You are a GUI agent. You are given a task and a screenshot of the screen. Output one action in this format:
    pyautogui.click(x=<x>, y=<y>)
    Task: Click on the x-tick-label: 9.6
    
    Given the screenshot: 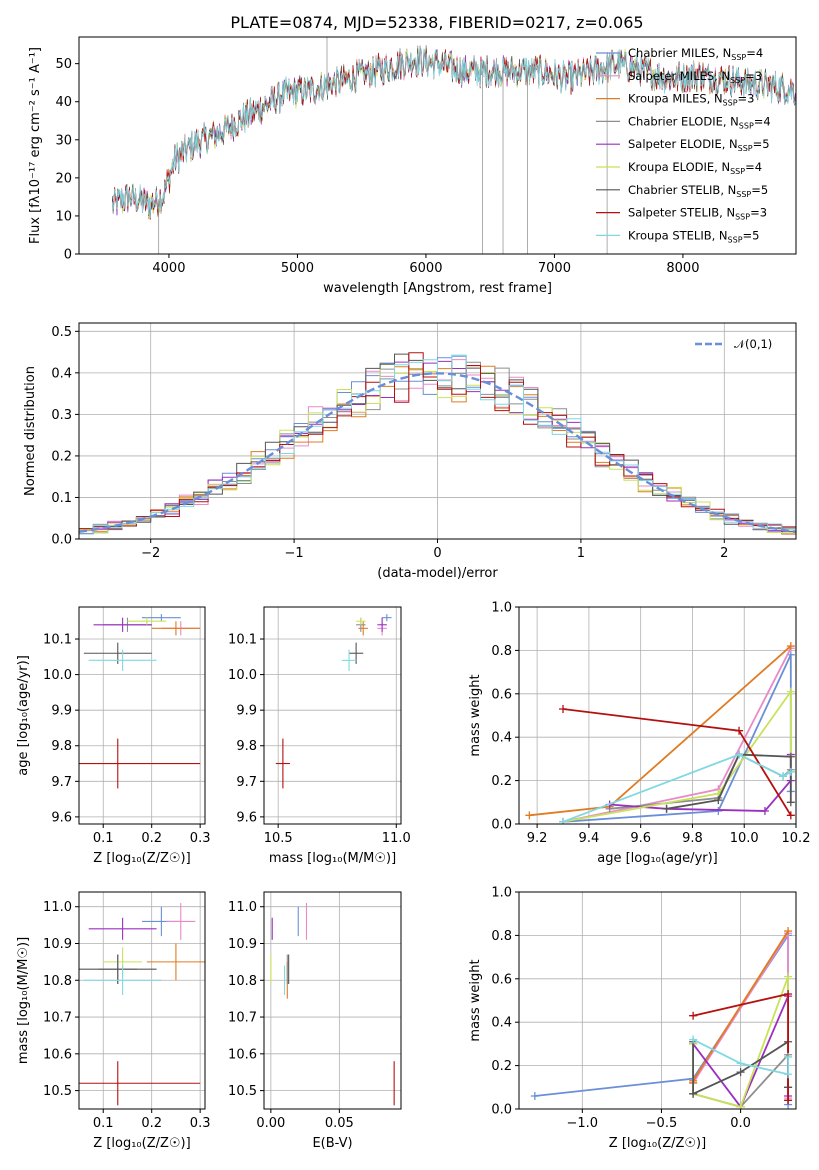 What is the action you would take?
    pyautogui.click(x=640, y=838)
    